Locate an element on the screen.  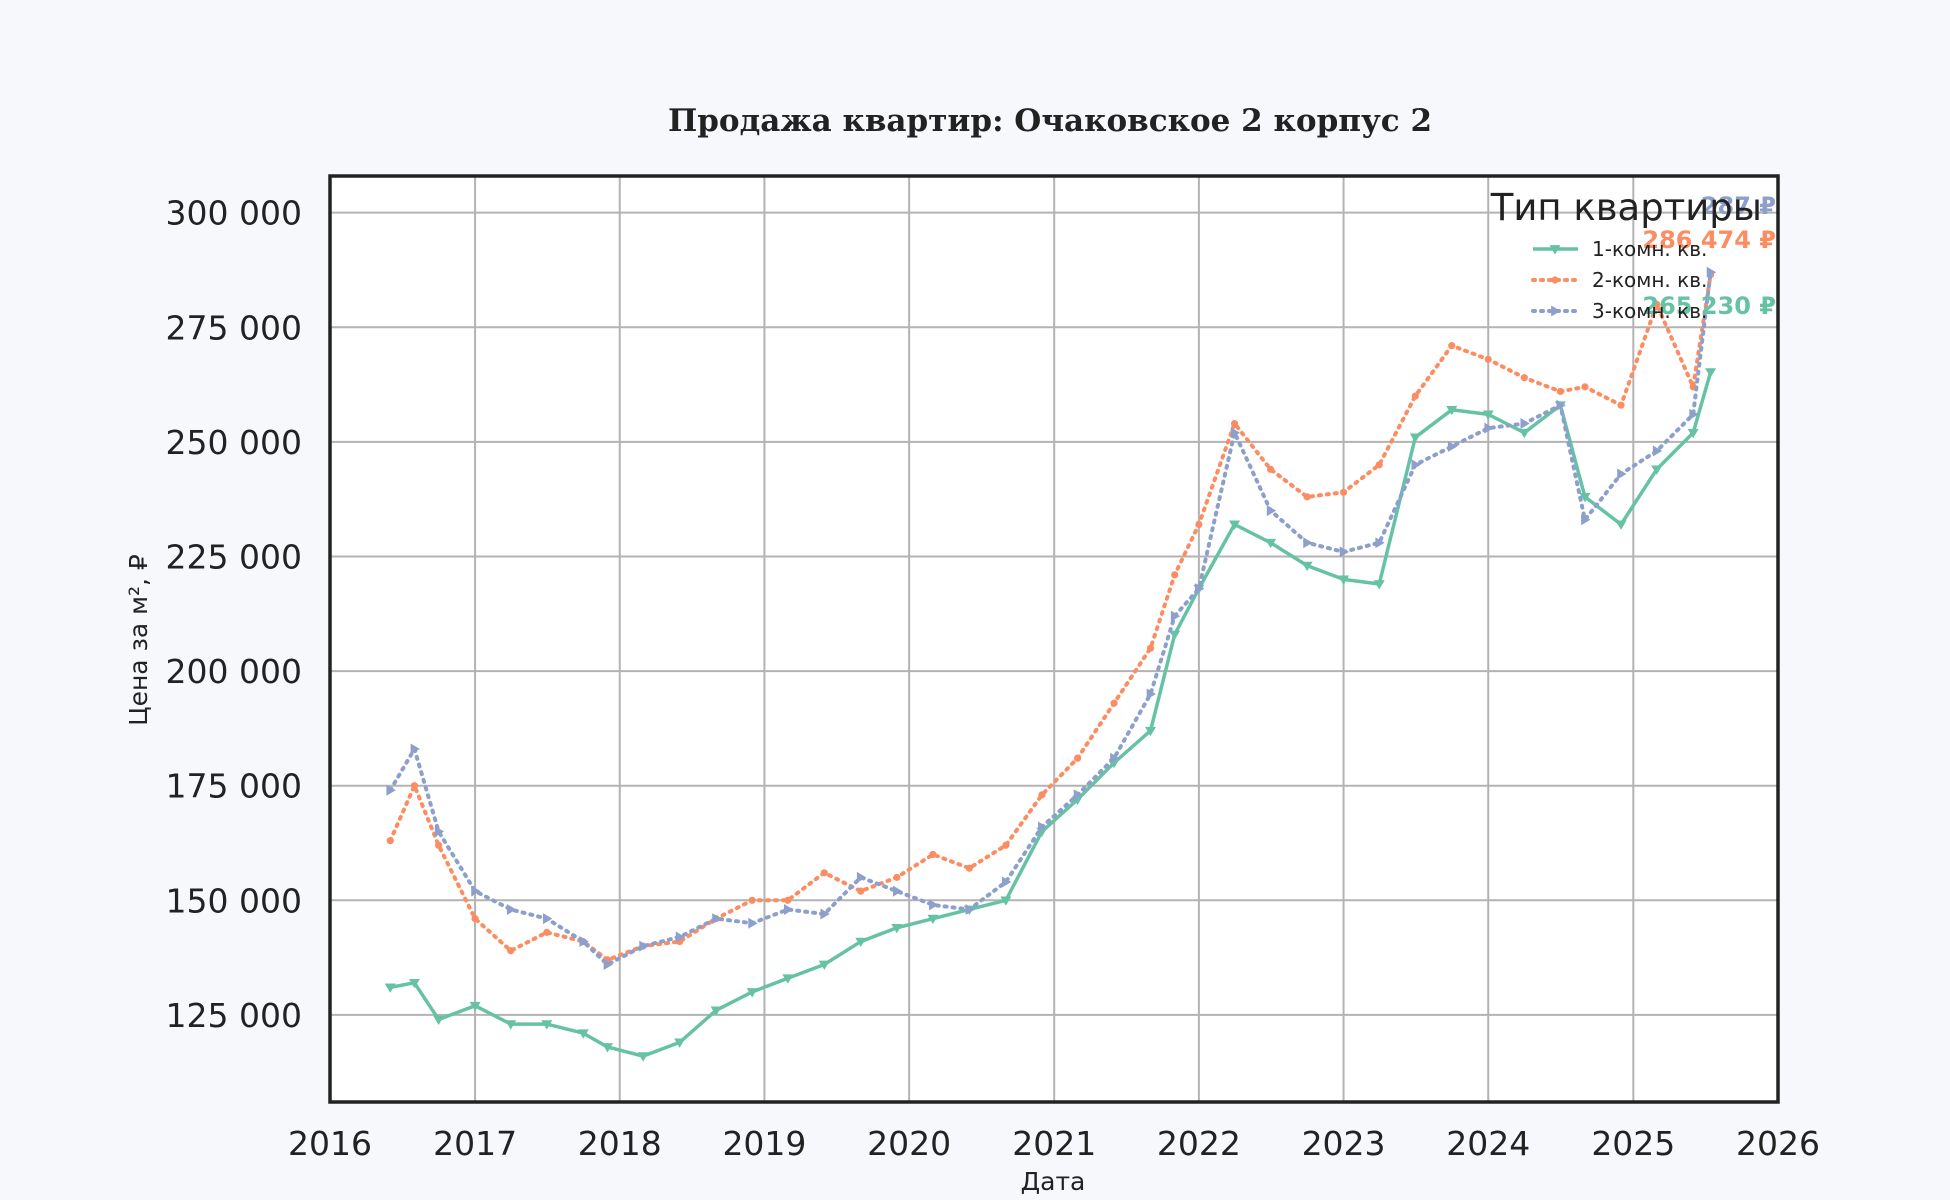
y-tick-label: 175 000 is located at coordinates (234, 786).